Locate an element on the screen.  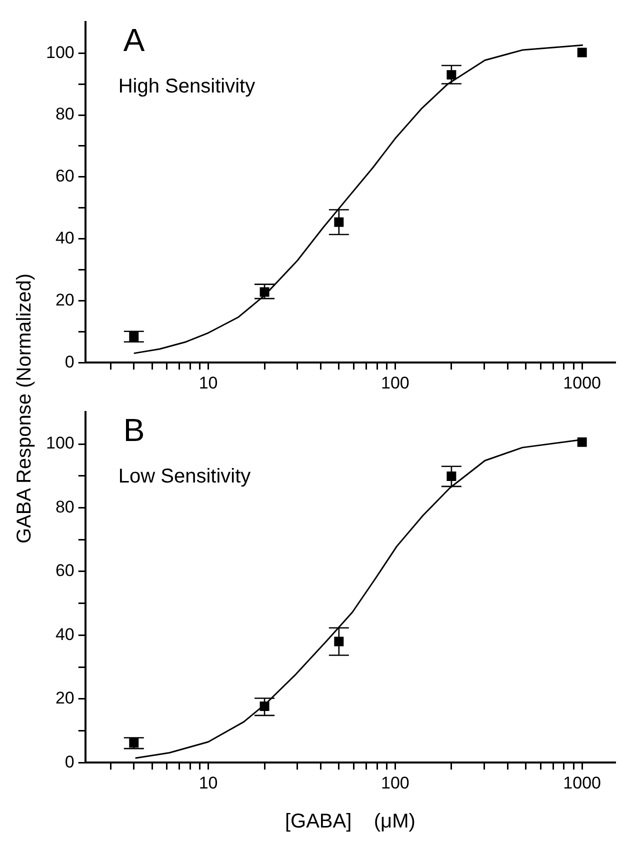
x-axis-title: [GABA] (μM) is located at coordinates (350, 821).